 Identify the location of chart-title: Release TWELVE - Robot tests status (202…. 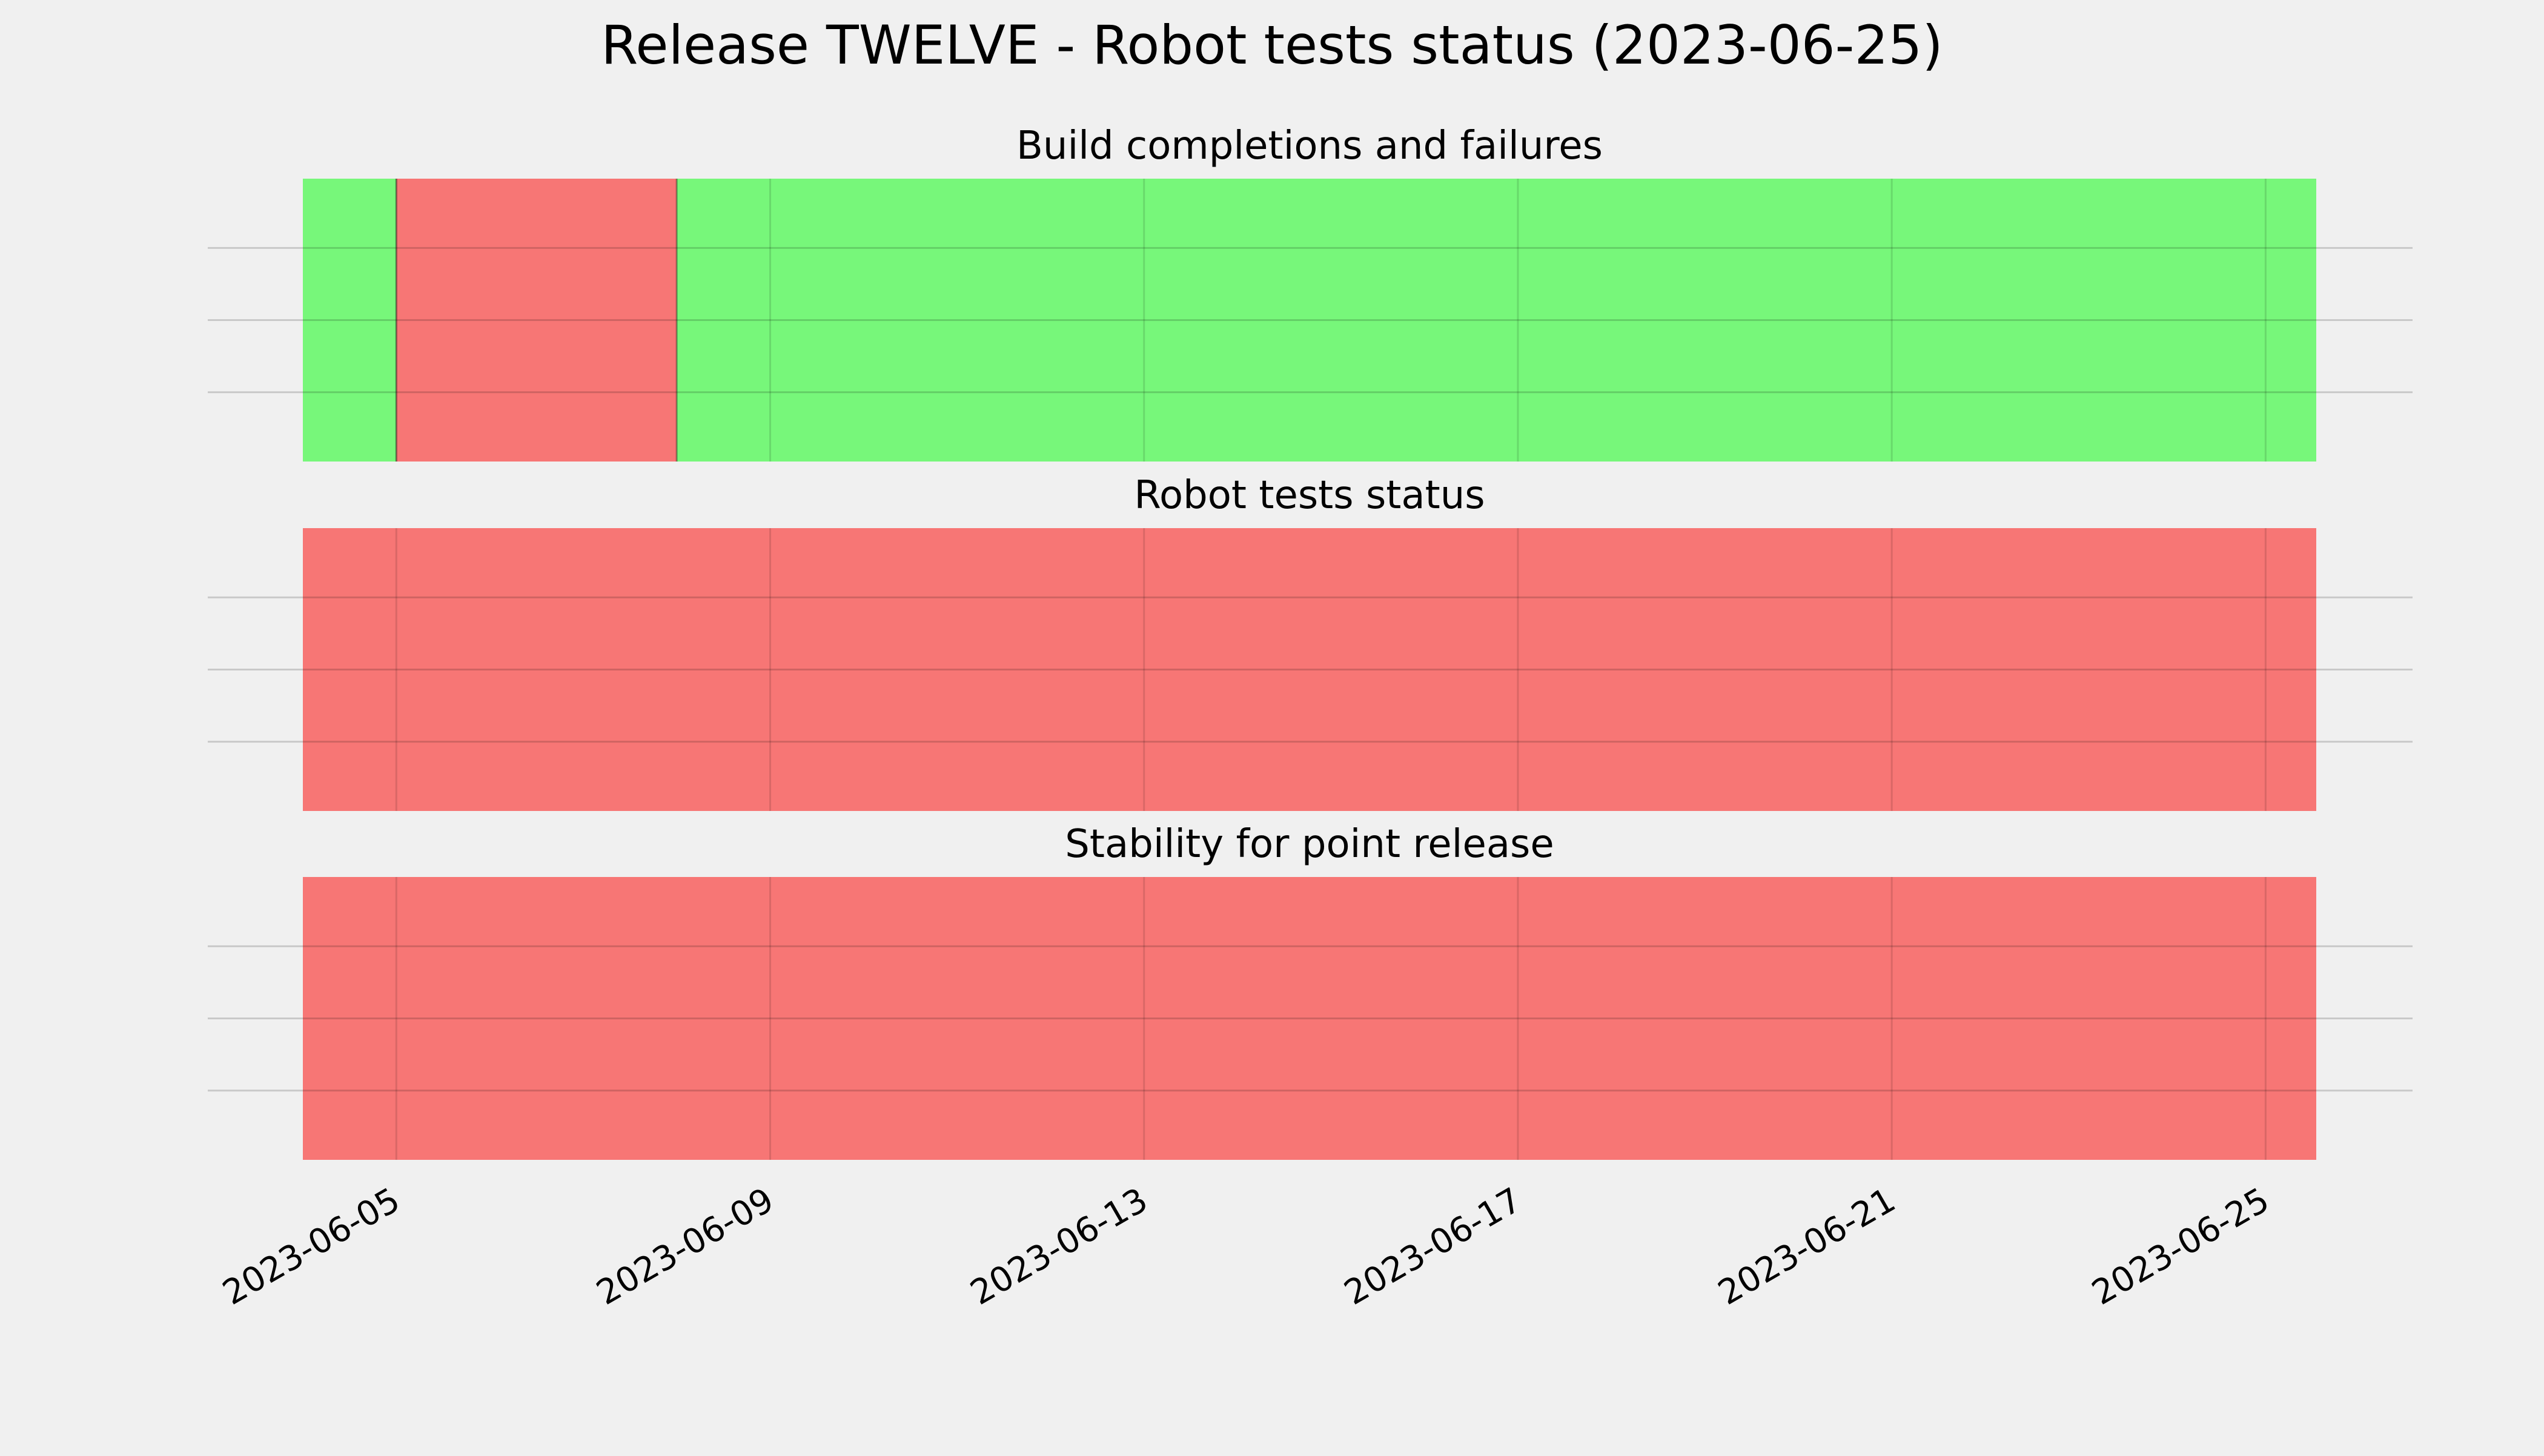
(1272, 45).